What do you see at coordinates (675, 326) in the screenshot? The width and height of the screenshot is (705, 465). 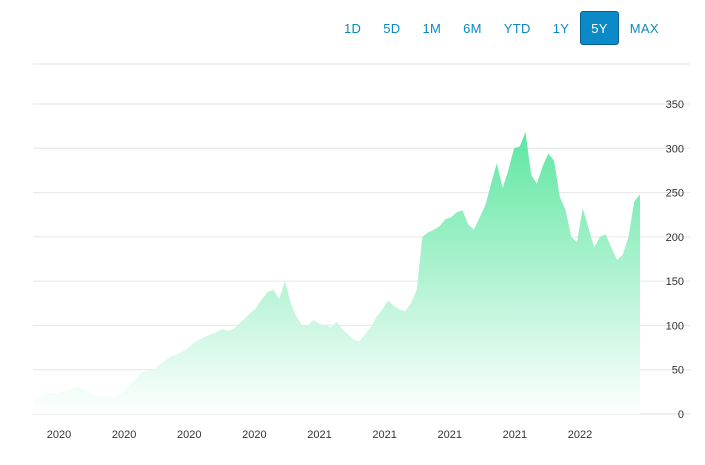 I see `y-tick-label: 100` at bounding box center [675, 326].